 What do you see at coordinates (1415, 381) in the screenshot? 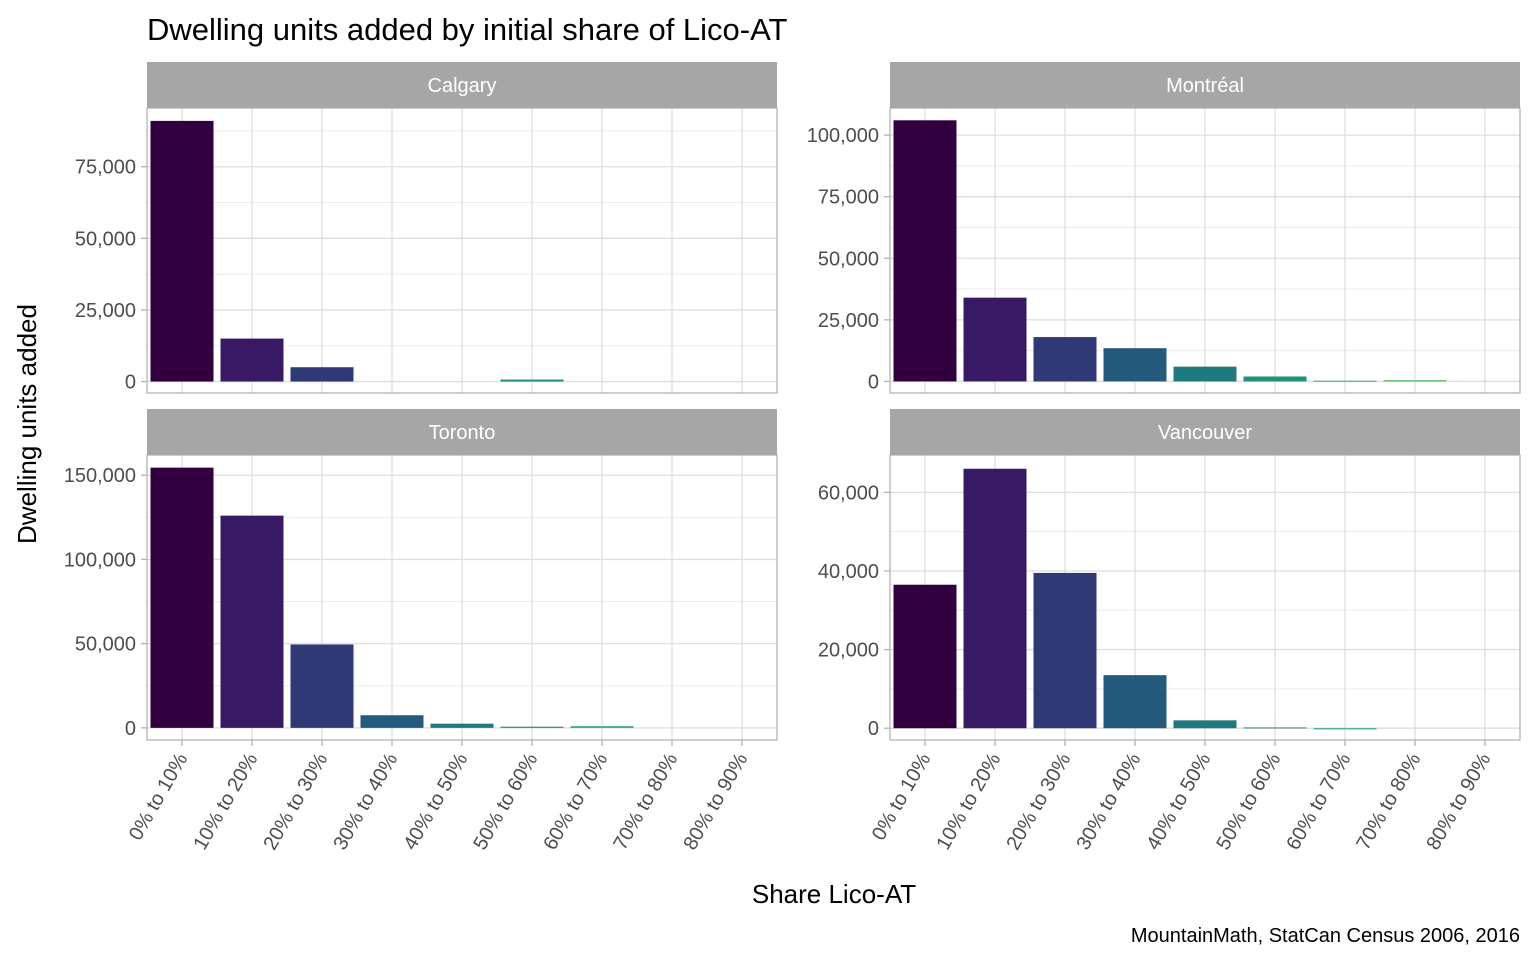
I see `bar-montréal-7` at bounding box center [1415, 381].